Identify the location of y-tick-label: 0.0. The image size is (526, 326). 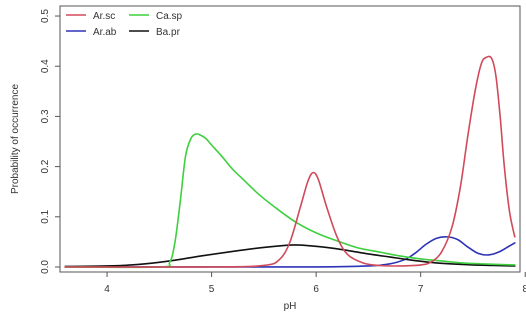
(45, 267).